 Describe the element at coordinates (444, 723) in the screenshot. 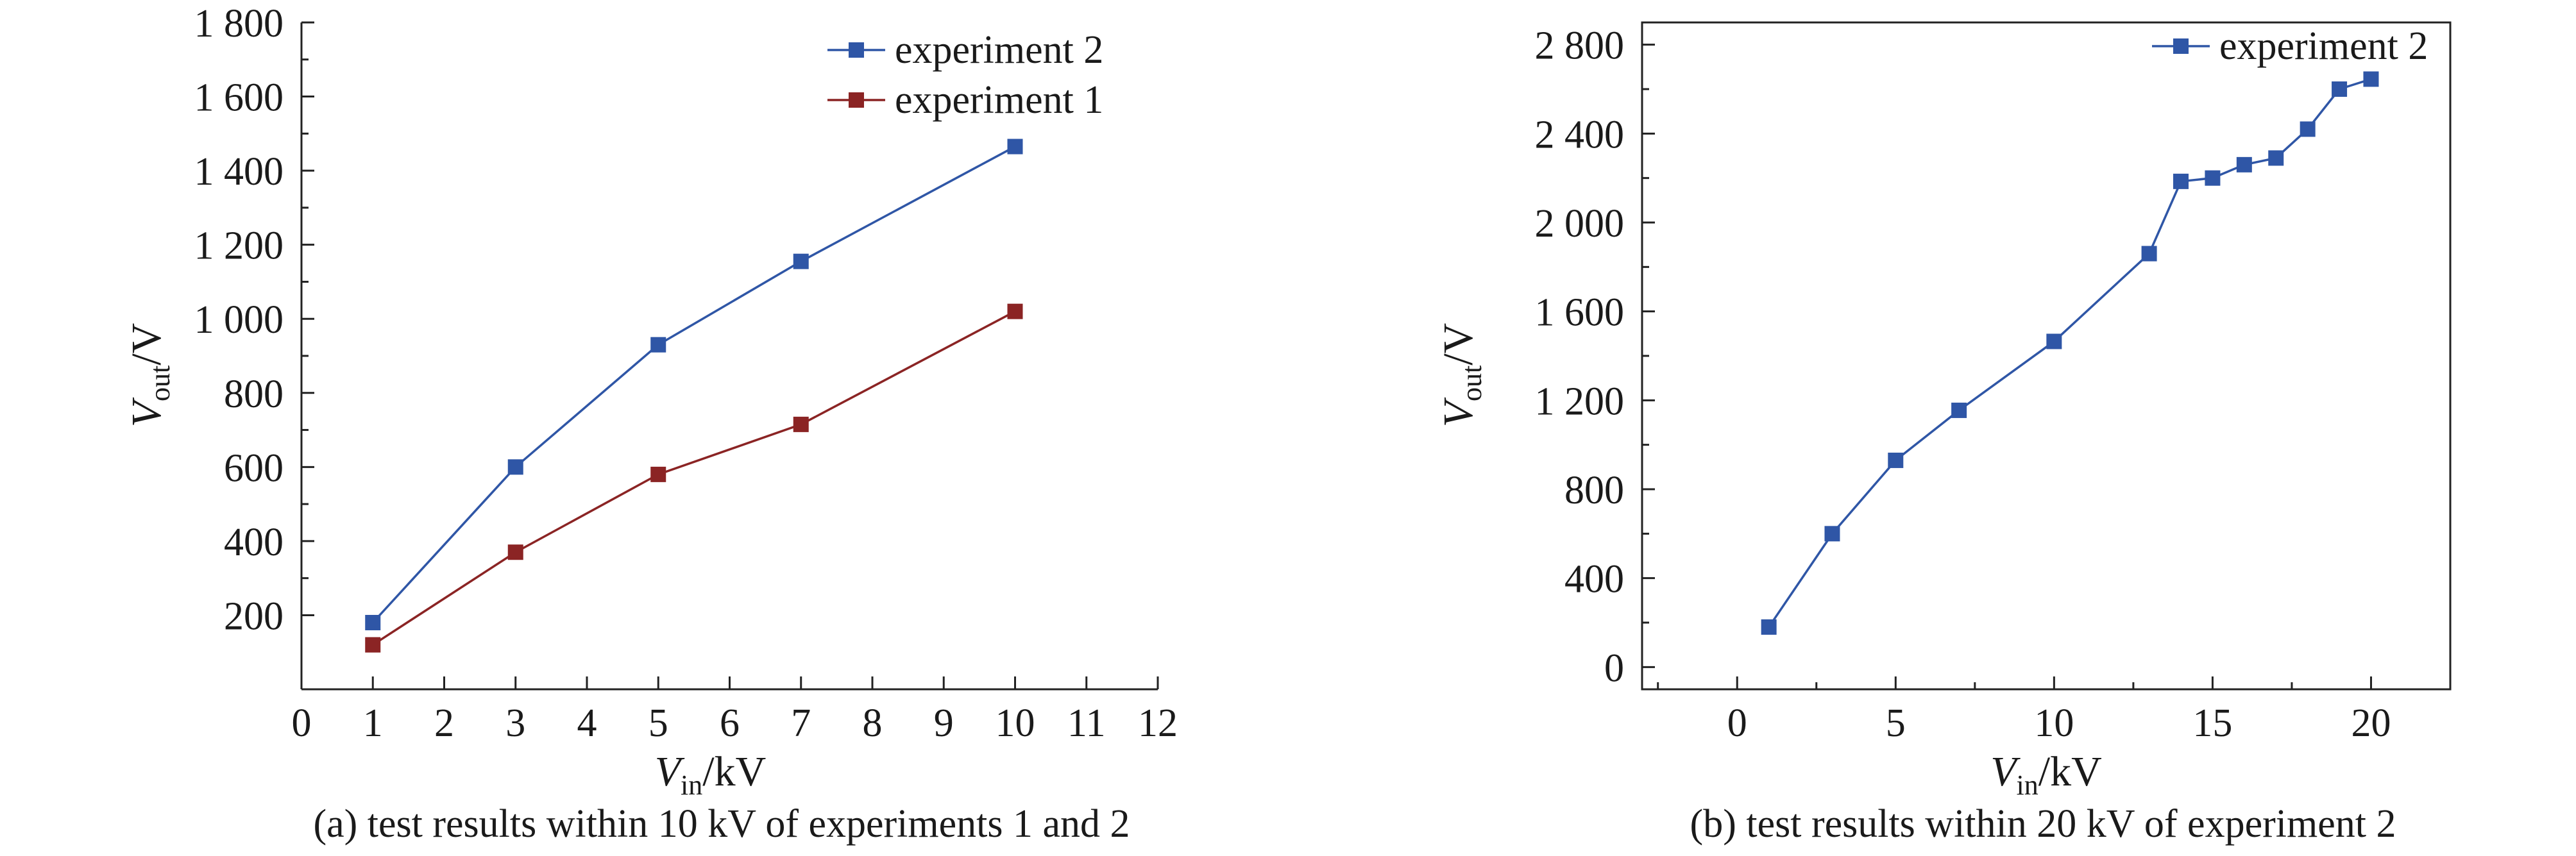

I see `x-tick-label: 2` at that location.